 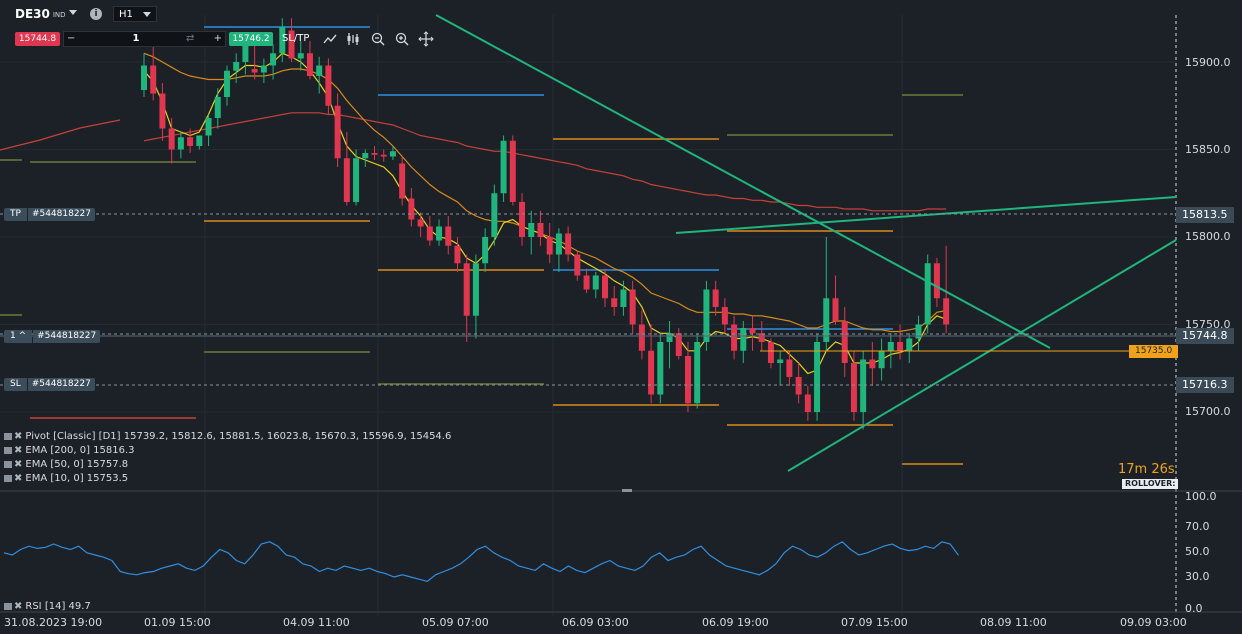 I want to click on indicator-legend-rsi: ✖ RSI [14] 49.7, so click(x=47, y=606).